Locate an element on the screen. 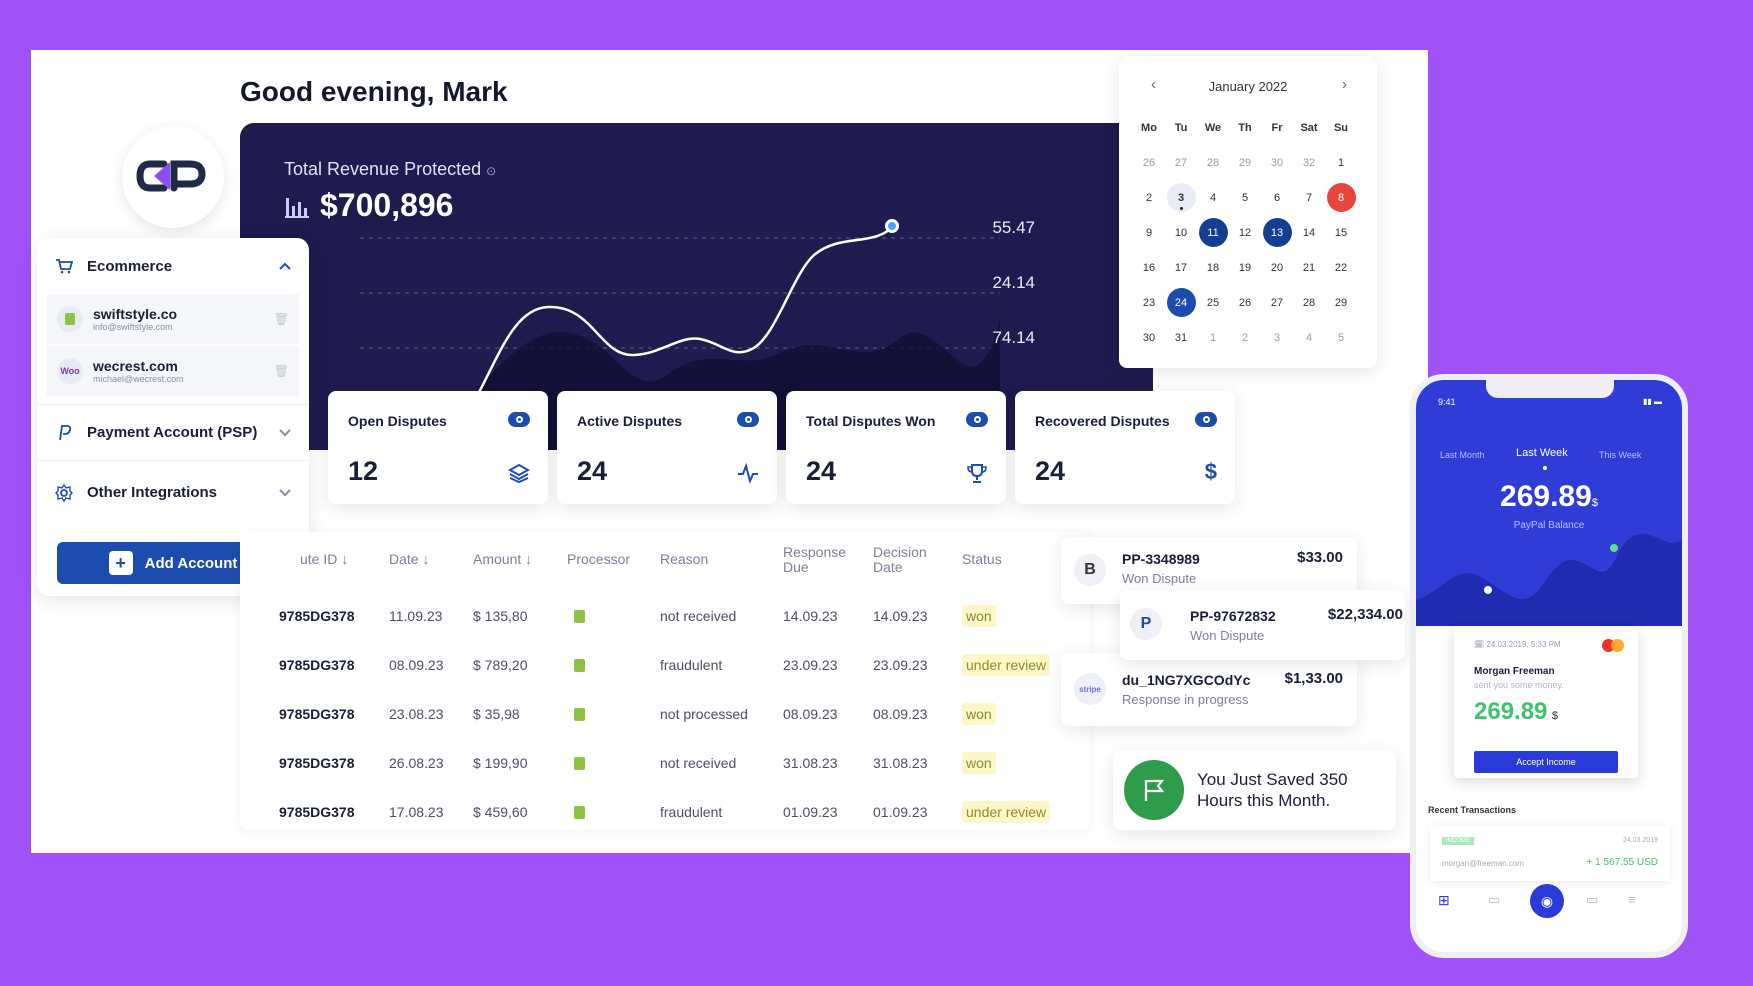 This screenshot has height=986, width=1753. menu-icon: ≡ is located at coordinates (1632, 899).